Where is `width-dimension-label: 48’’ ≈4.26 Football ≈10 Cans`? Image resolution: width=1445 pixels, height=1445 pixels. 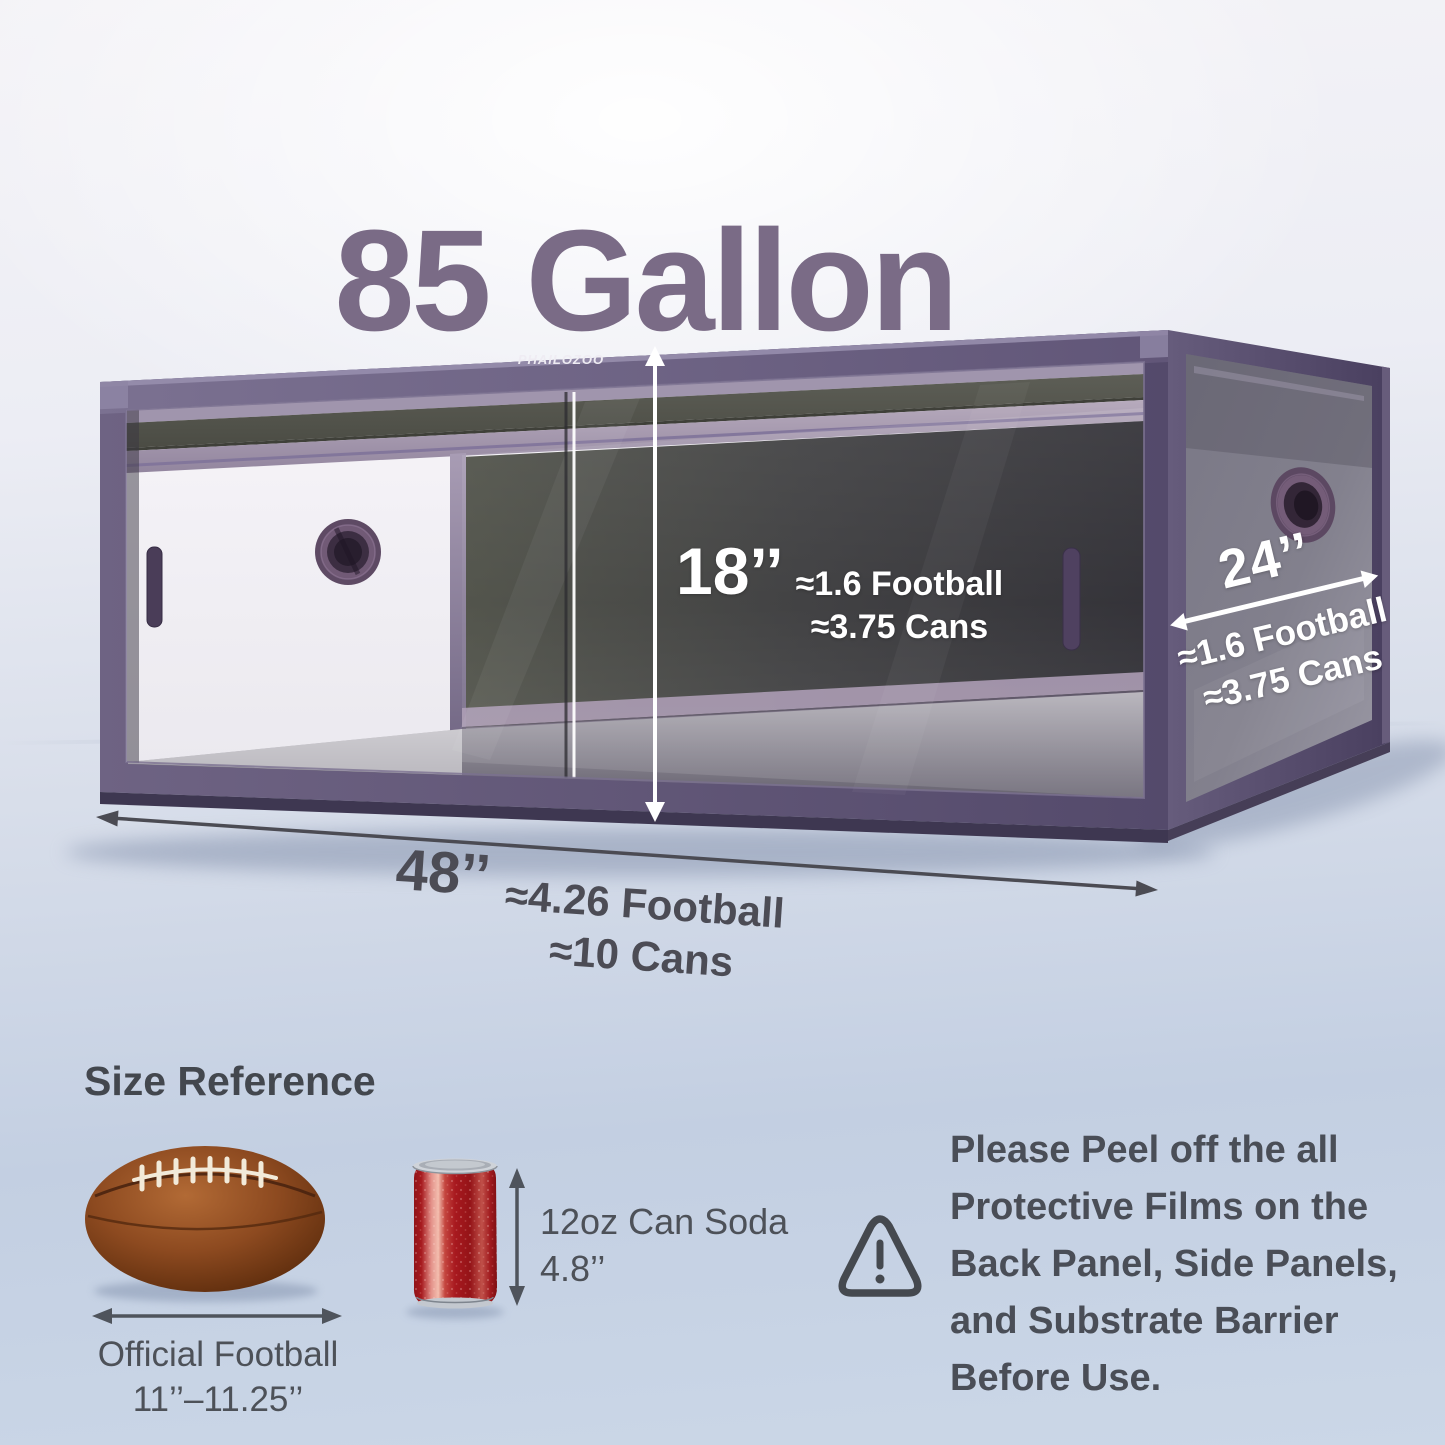
width-dimension-label: 48’’ ≈4.26 Football ≈10 Cans is located at coordinates (589, 914).